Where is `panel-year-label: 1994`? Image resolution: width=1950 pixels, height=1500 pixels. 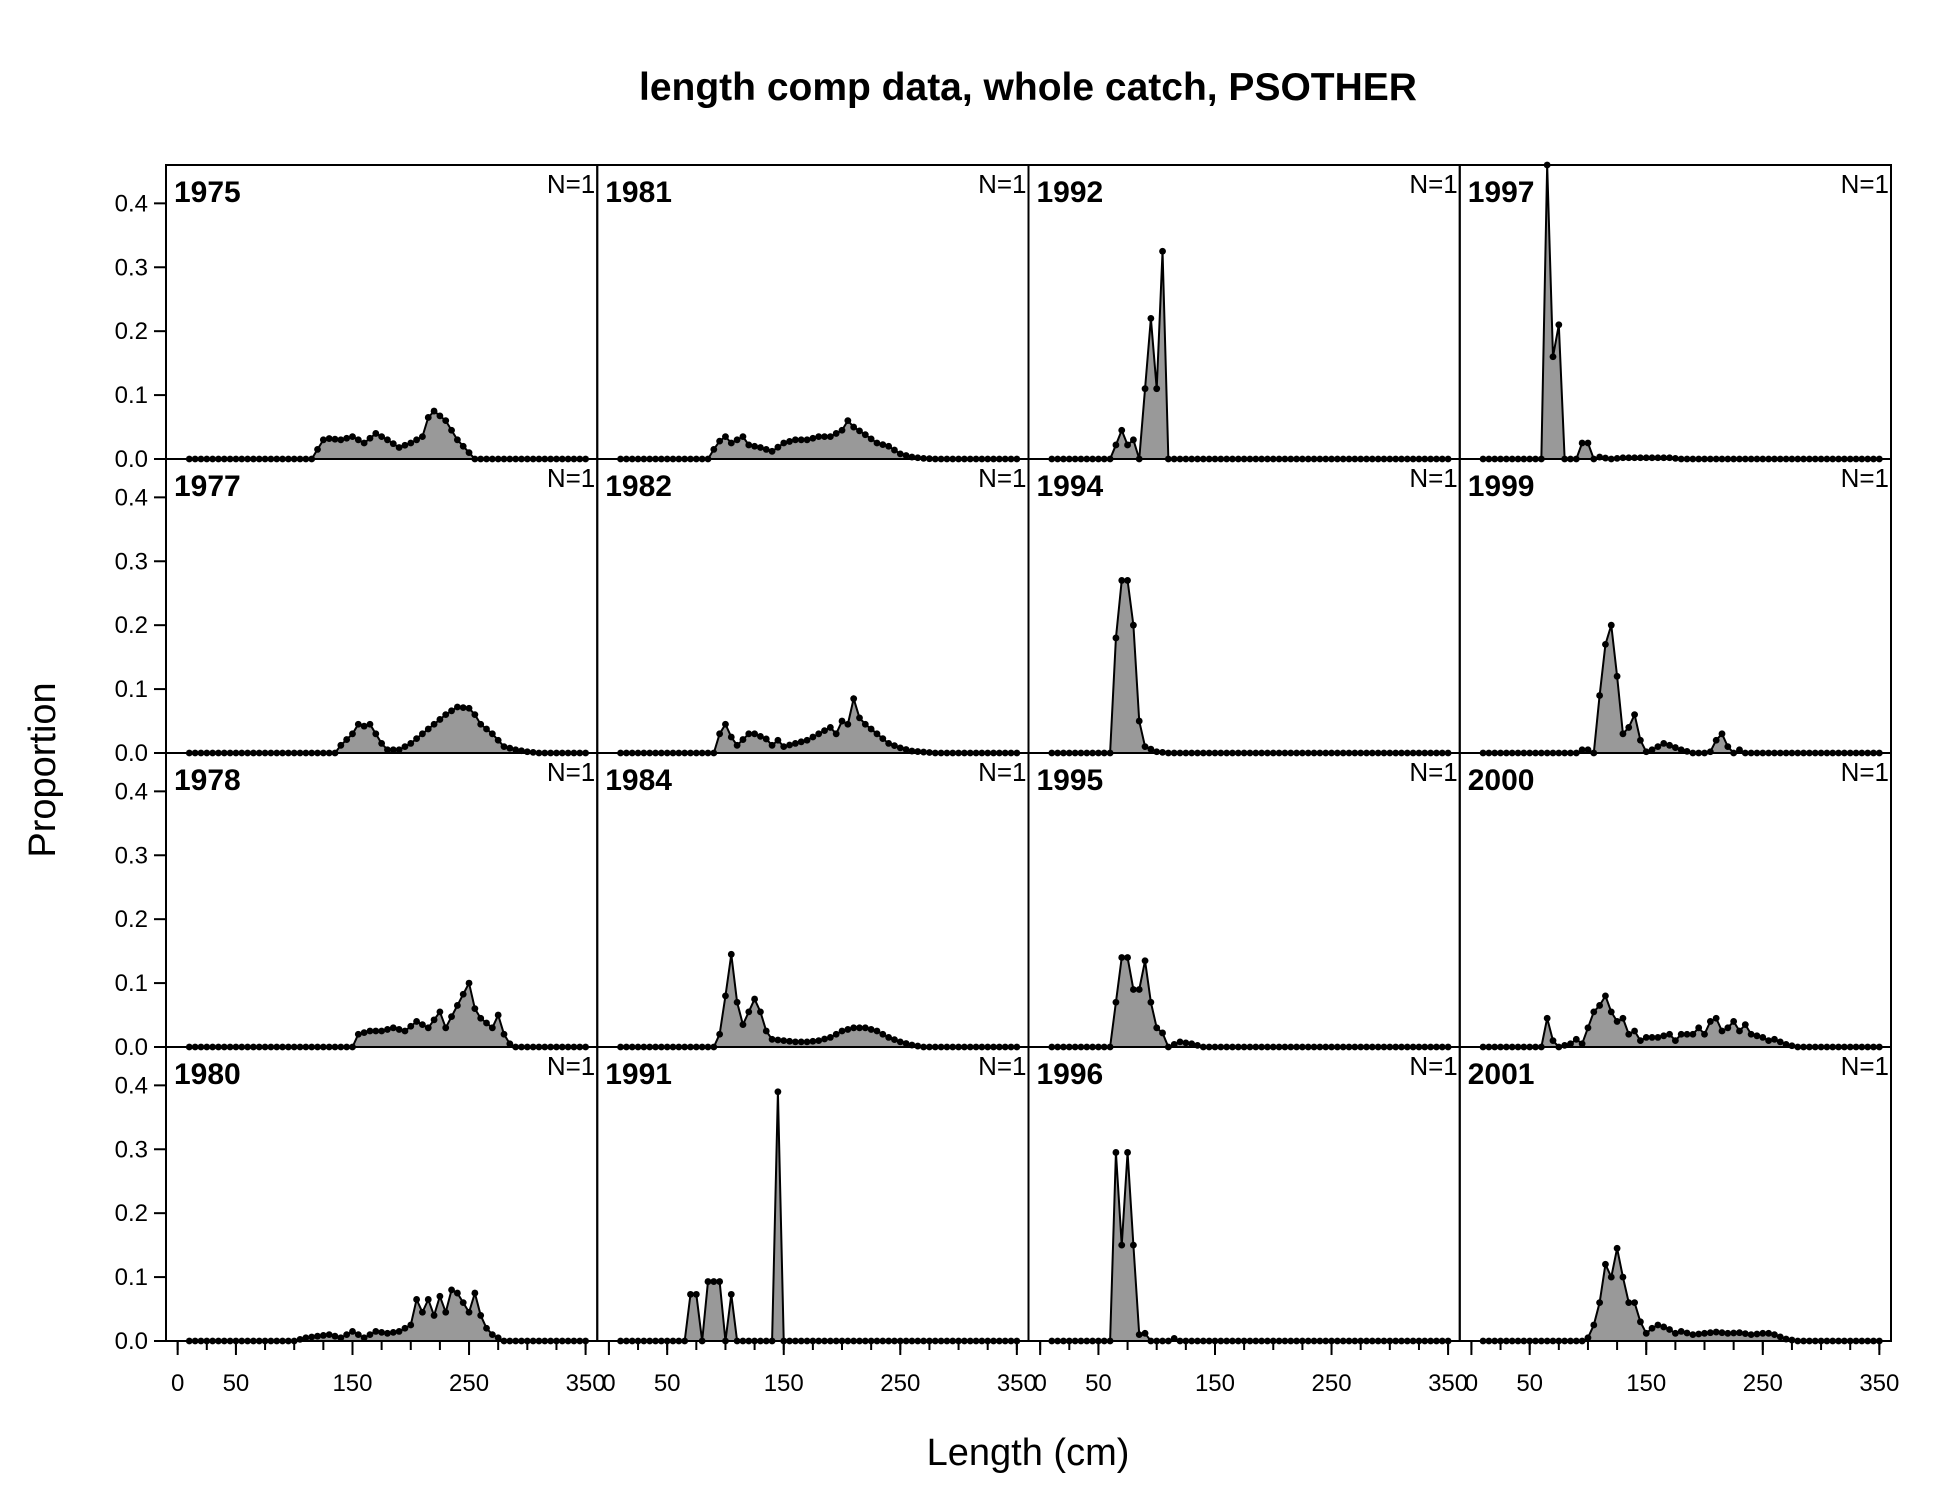 panel-year-label: 1994 is located at coordinates (1070, 486).